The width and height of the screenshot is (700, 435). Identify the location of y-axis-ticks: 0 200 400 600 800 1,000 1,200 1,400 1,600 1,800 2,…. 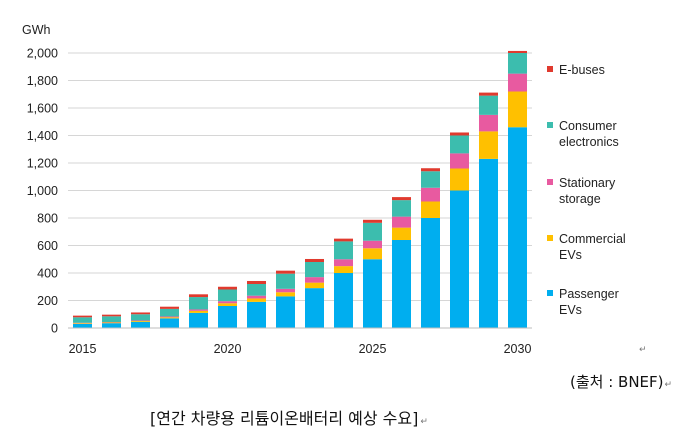
(42, 191).